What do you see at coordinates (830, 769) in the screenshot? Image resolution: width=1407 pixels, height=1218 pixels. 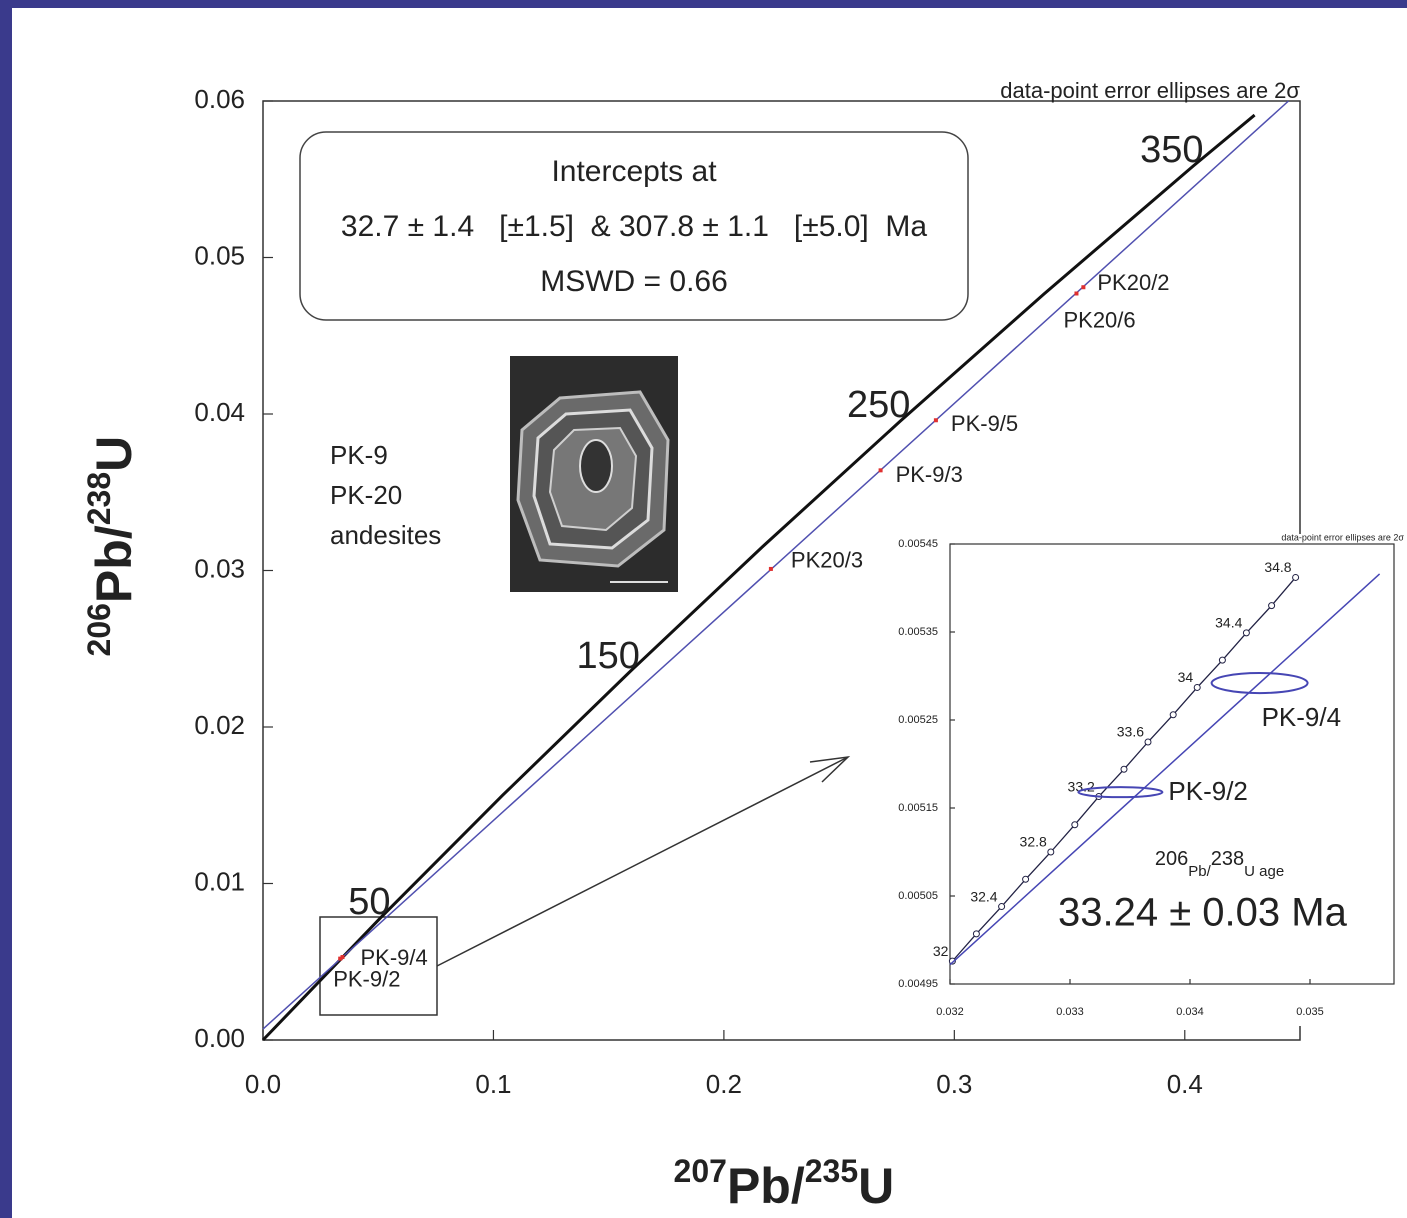 I see `zoom-arrow-head` at bounding box center [830, 769].